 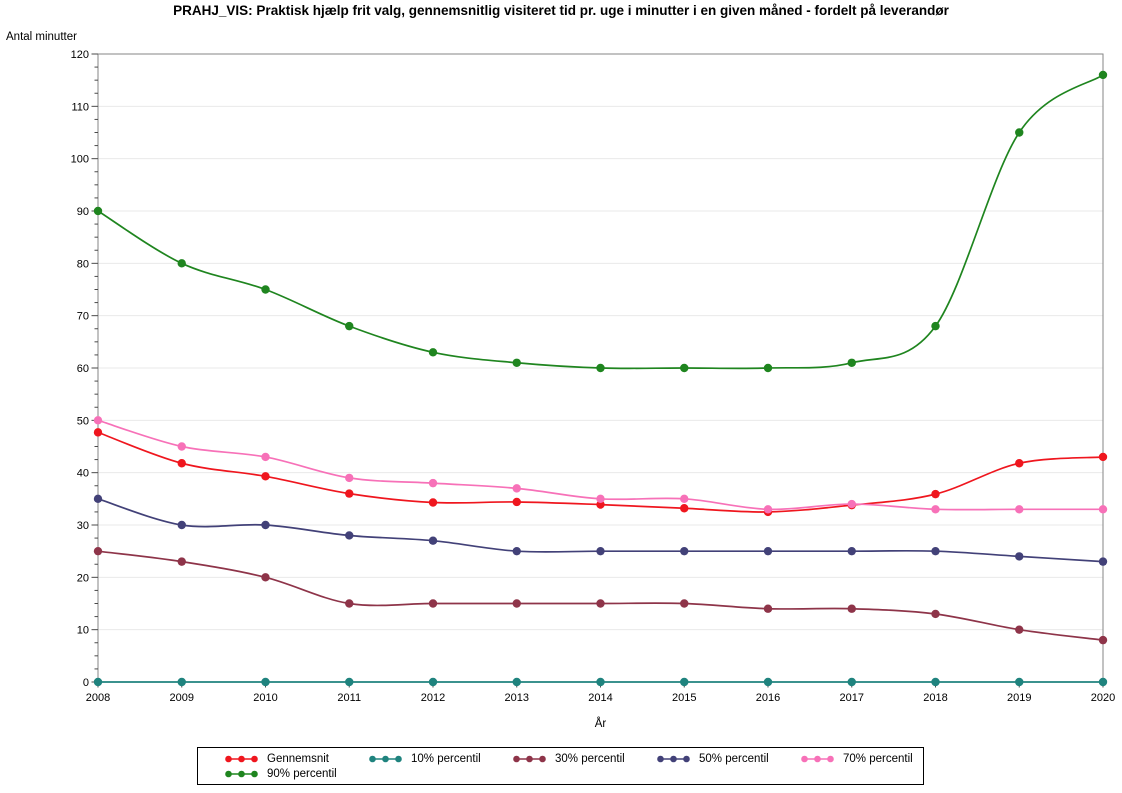 I want to click on legend-item-70-percentil: 70% percentil, so click(x=860, y=758).